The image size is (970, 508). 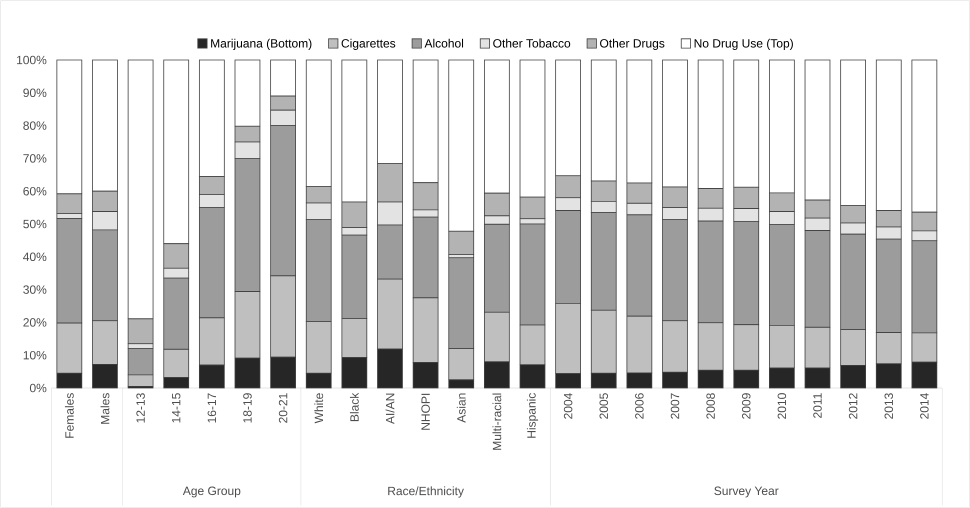 What do you see at coordinates (176, 407) in the screenshot?
I see `x-tick-label: 14-15` at bounding box center [176, 407].